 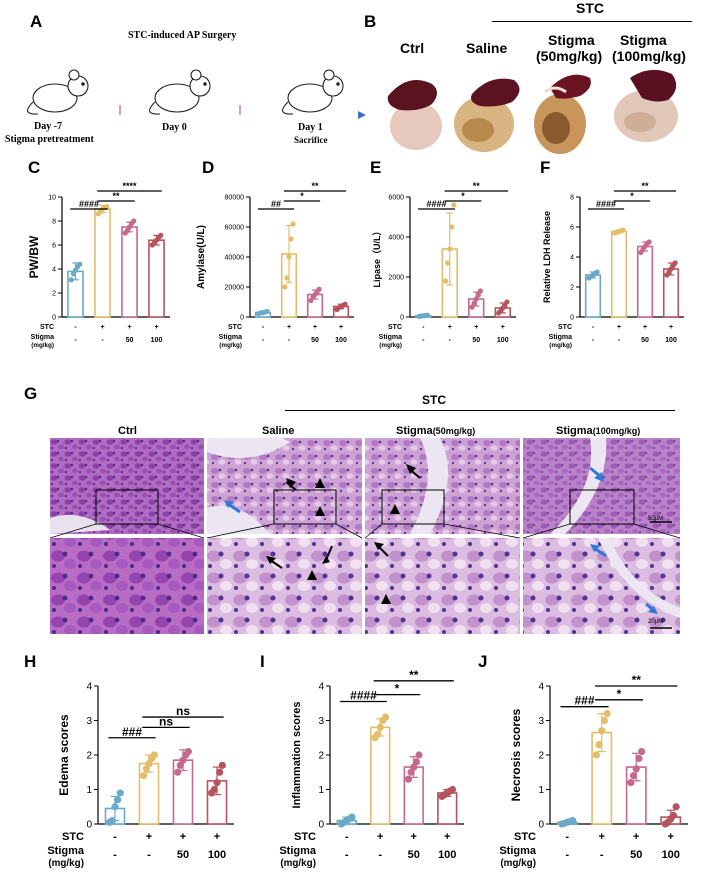 What do you see at coordinates (598, 431) in the screenshot?
I see `hist-label-stigma100: Stigma(100mg/kg)` at bounding box center [598, 431].